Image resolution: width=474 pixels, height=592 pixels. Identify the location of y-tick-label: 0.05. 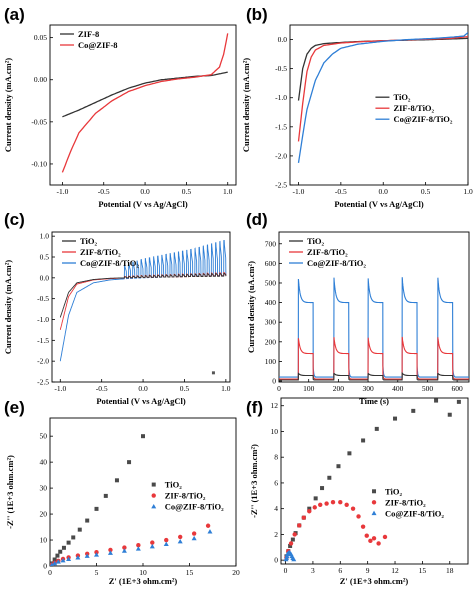
(40, 37).